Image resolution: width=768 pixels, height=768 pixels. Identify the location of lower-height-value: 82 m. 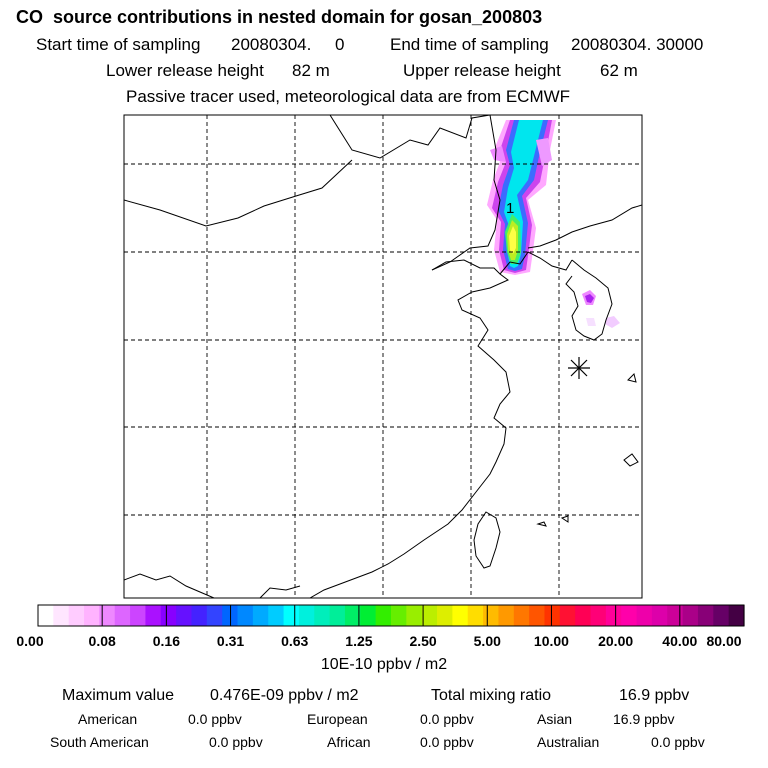
(311, 70).